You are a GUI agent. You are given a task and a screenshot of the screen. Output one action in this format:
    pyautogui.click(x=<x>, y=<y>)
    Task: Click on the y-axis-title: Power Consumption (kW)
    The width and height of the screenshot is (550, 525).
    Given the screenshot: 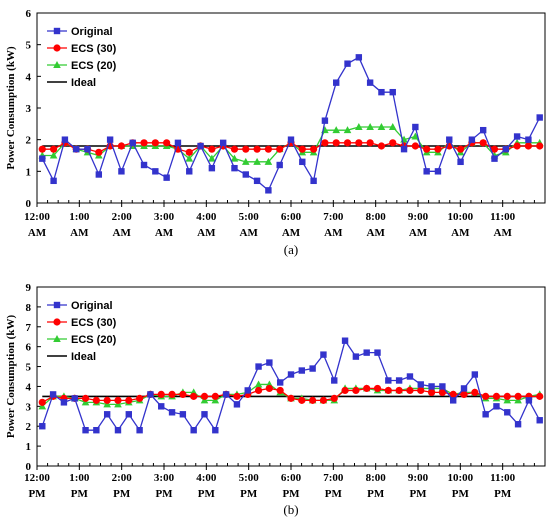 What is the action you would take?
    pyautogui.click(x=11, y=108)
    